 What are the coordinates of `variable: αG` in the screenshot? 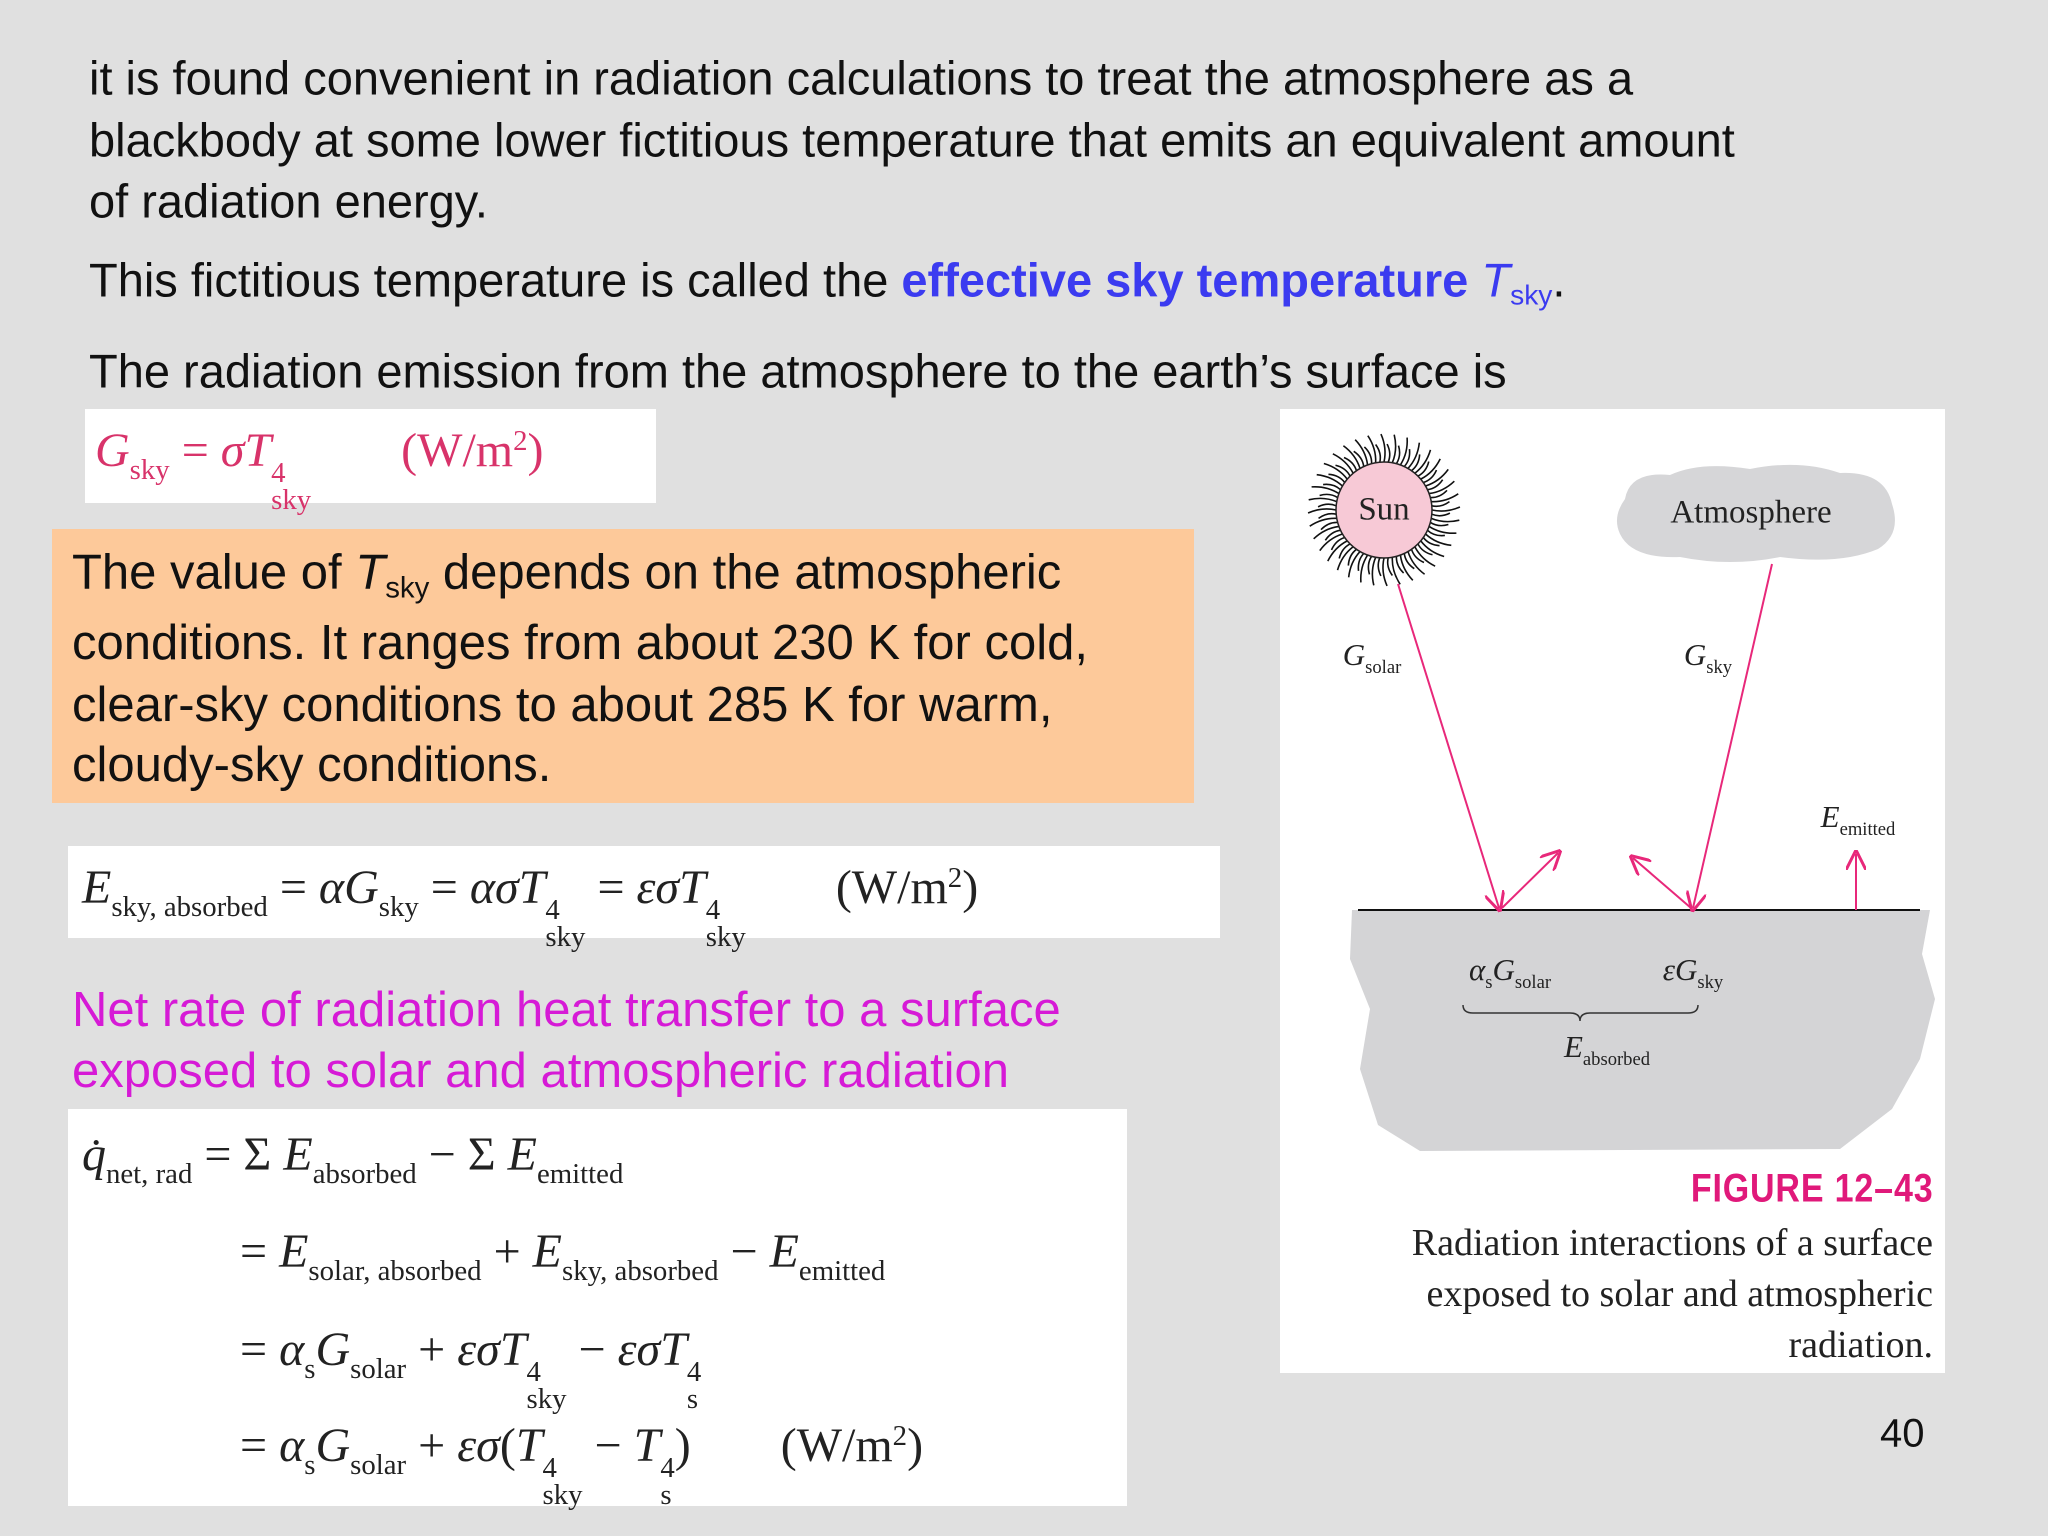 It's located at (348, 887).